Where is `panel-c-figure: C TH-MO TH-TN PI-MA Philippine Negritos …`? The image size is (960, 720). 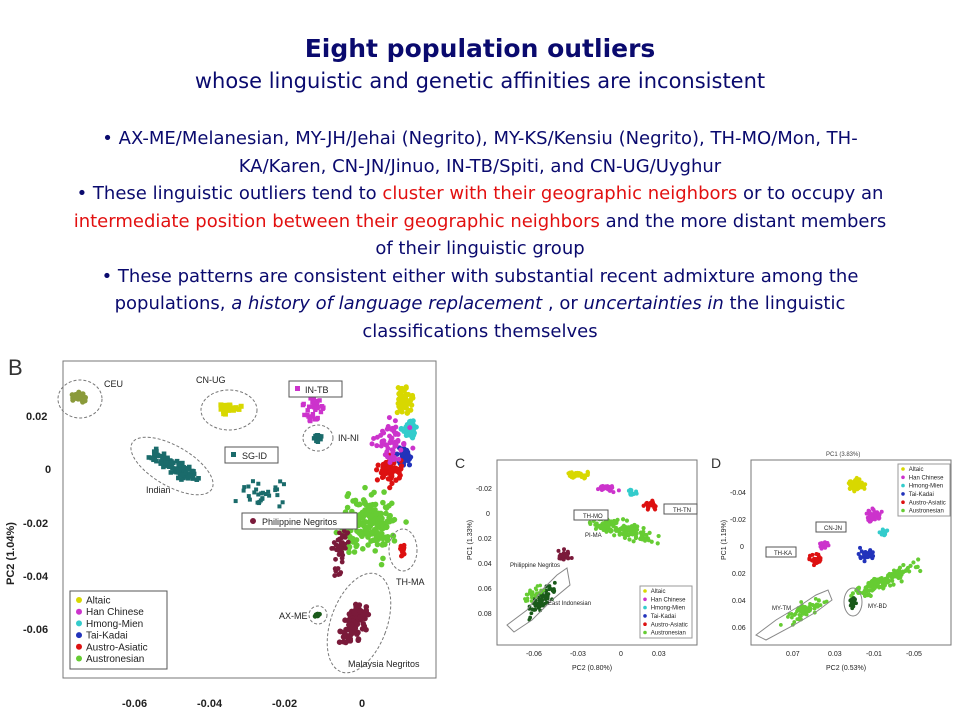
panel-c-figure: C TH-MO TH-TN PI-MA Philippine Negritos … is located at coordinates (576, 563).